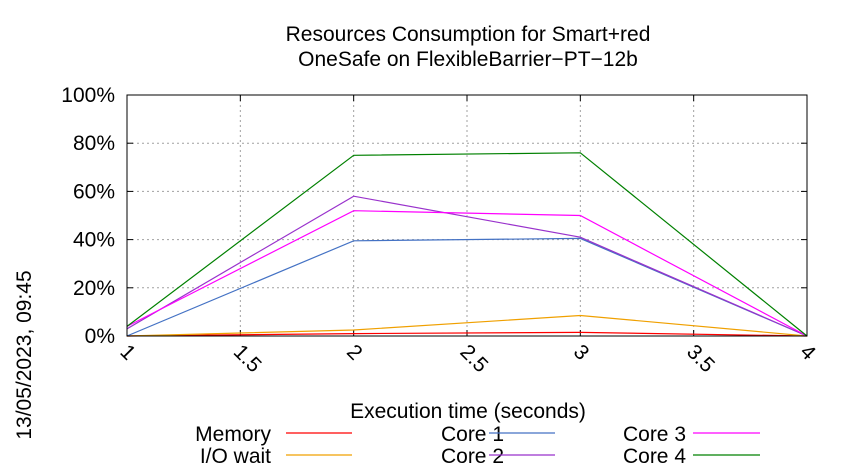  Describe the element at coordinates (94, 288) in the screenshot. I see `y-tick-label: 20%` at that location.